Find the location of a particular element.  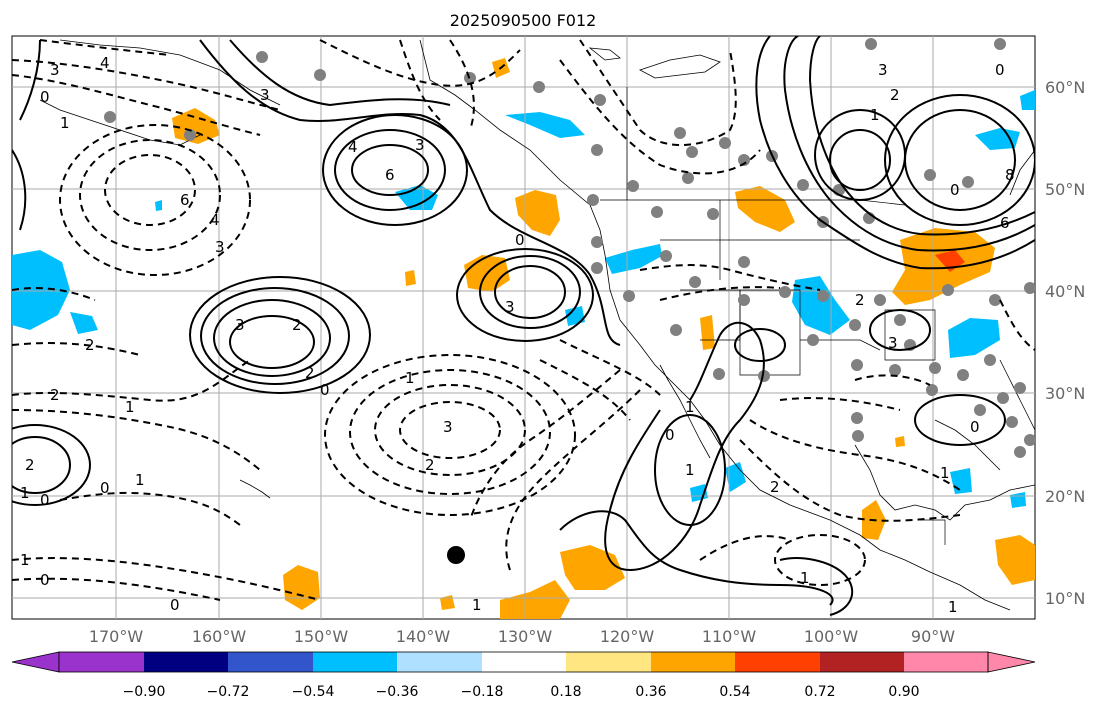

marker is located at coordinates (456, 555).